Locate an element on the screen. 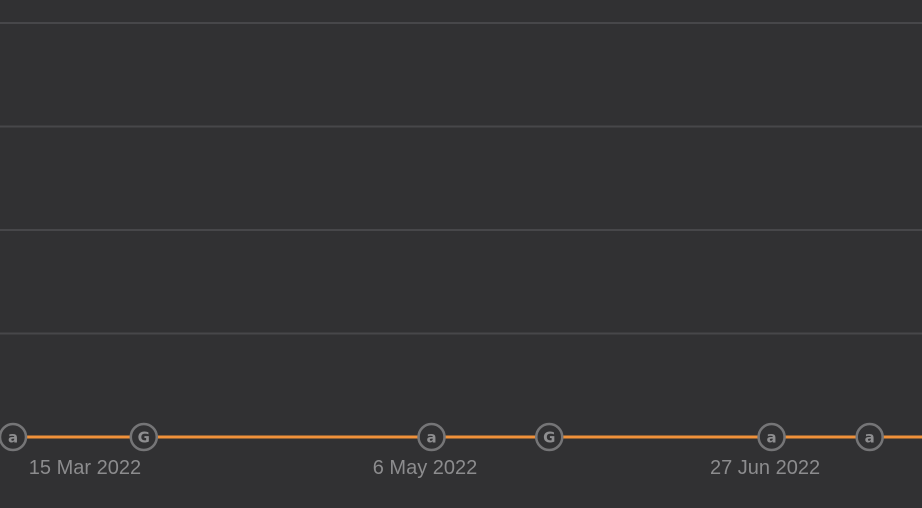 The height and width of the screenshot is (508, 922). x-tick-label: 6 May 2022 is located at coordinates (425, 468).